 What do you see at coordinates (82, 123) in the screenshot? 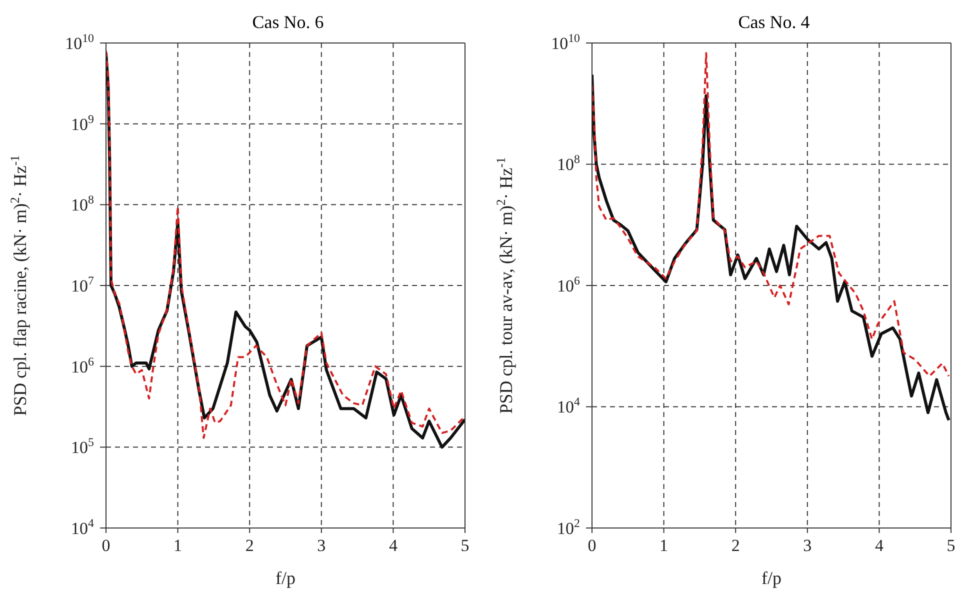
I see `y-tick-label: 10$^{9}$` at bounding box center [82, 123].